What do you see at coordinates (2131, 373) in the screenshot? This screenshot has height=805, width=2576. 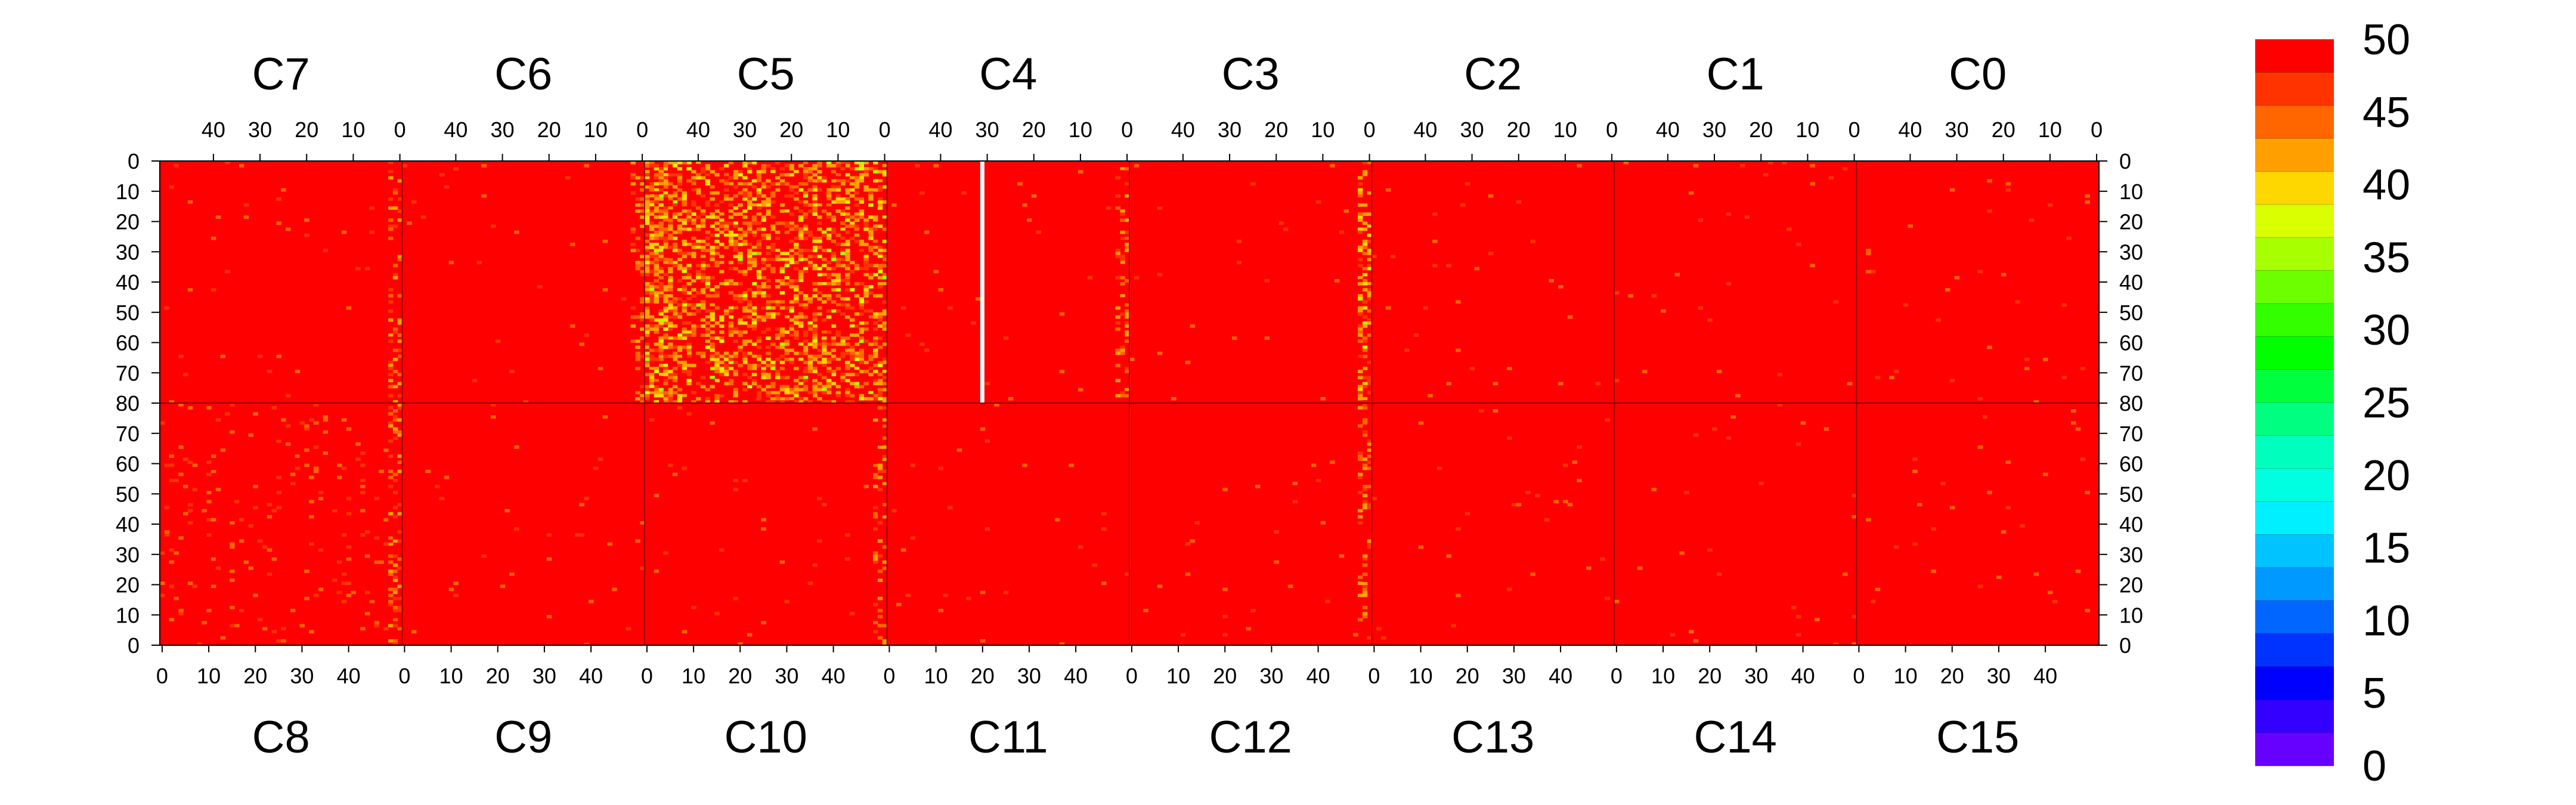 I see `y-tick-label-right: 70` at bounding box center [2131, 373].